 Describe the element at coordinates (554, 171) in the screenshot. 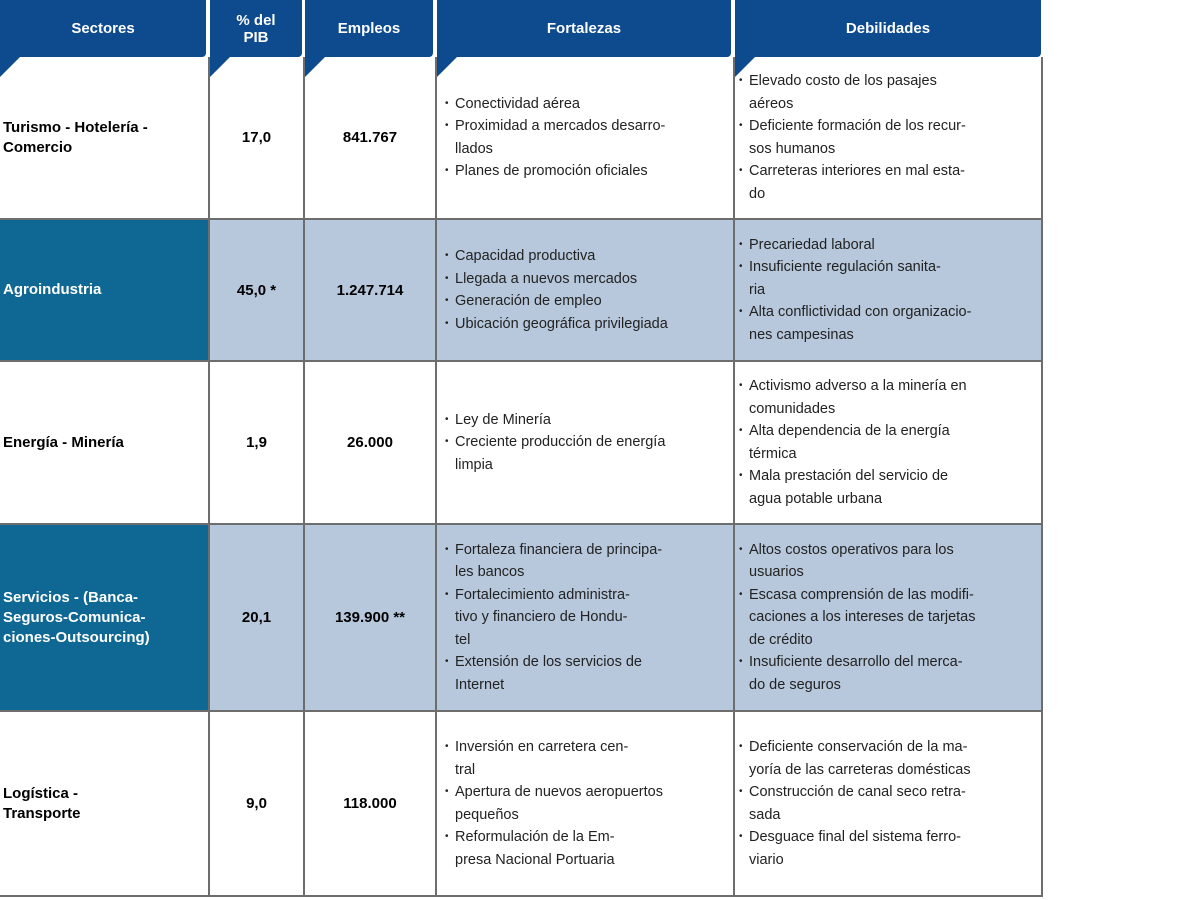

I see `list-item: Planes de promoción oficiales` at that location.